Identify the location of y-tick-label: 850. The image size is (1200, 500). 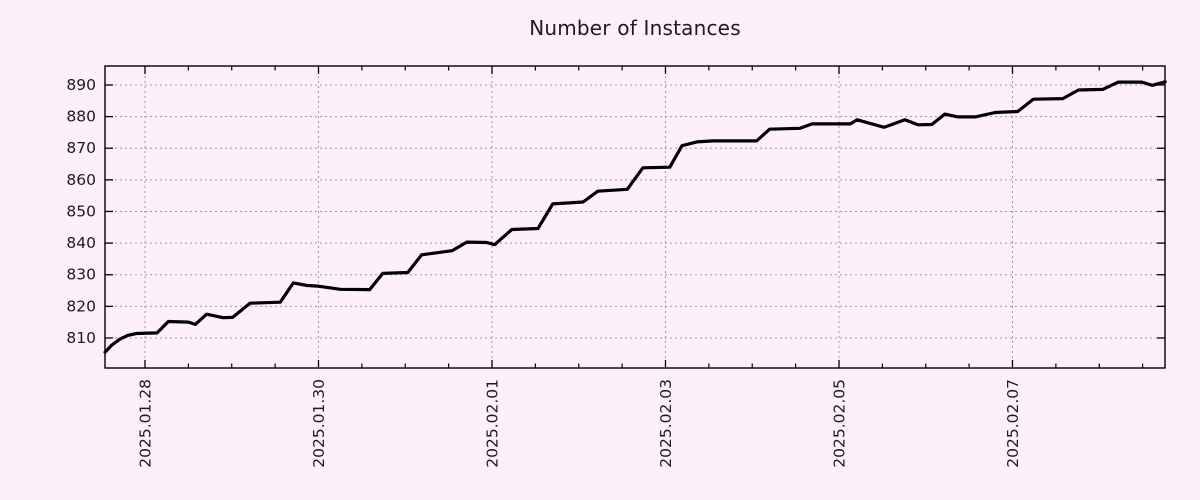
(81, 211).